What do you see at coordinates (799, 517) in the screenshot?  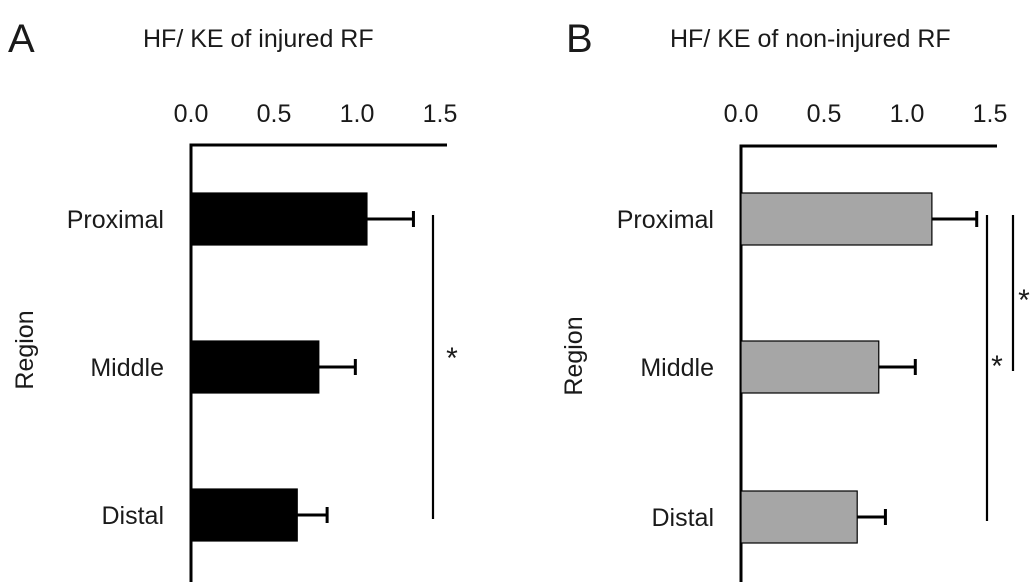 I see `panel-b-bar-distal` at bounding box center [799, 517].